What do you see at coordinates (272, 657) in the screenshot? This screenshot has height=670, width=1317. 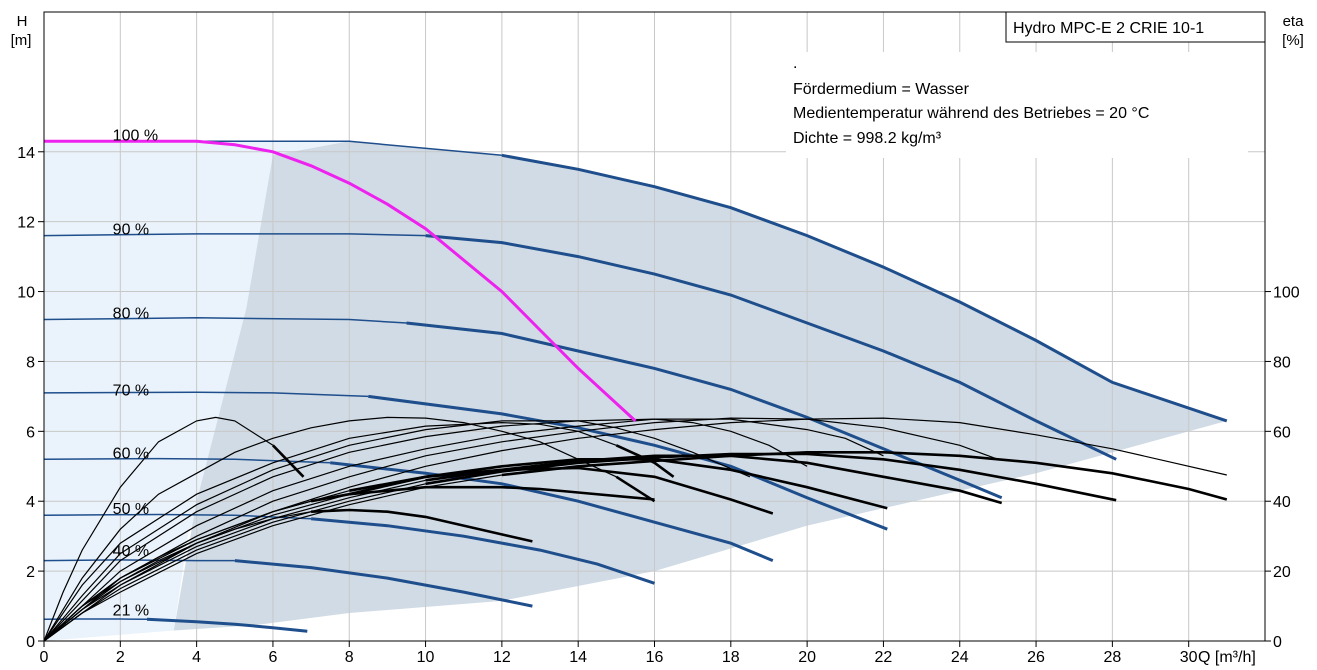 I see `x-tick-label-6: 6` at bounding box center [272, 657].